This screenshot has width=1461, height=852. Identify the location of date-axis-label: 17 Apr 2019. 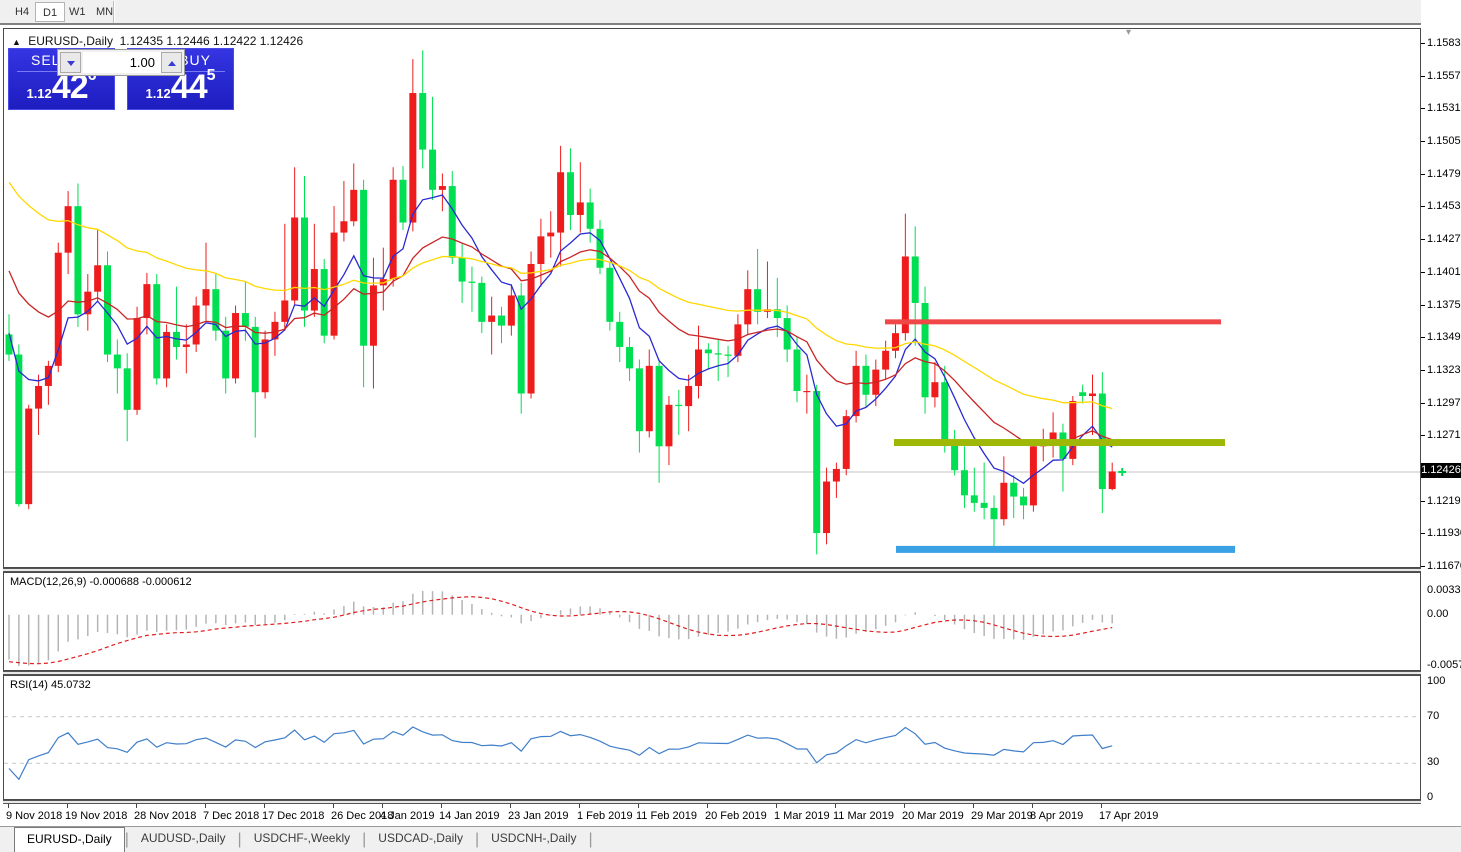
(1129, 816).